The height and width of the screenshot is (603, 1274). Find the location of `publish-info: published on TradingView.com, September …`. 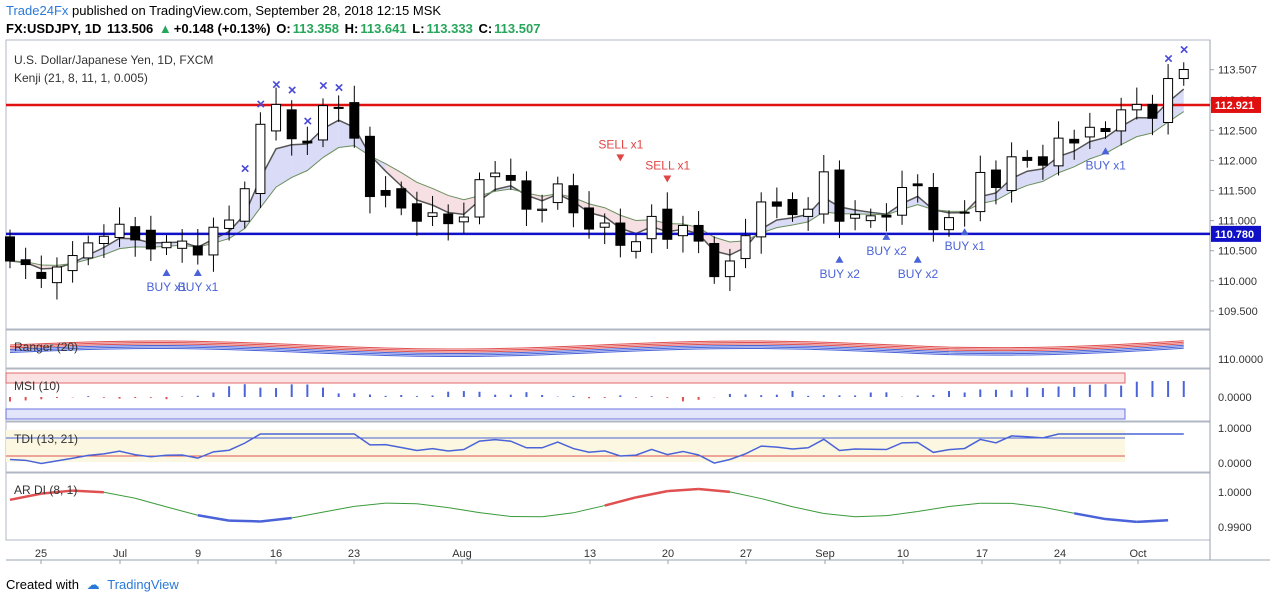

publish-info: published on TradingView.com, September … is located at coordinates (257, 10).